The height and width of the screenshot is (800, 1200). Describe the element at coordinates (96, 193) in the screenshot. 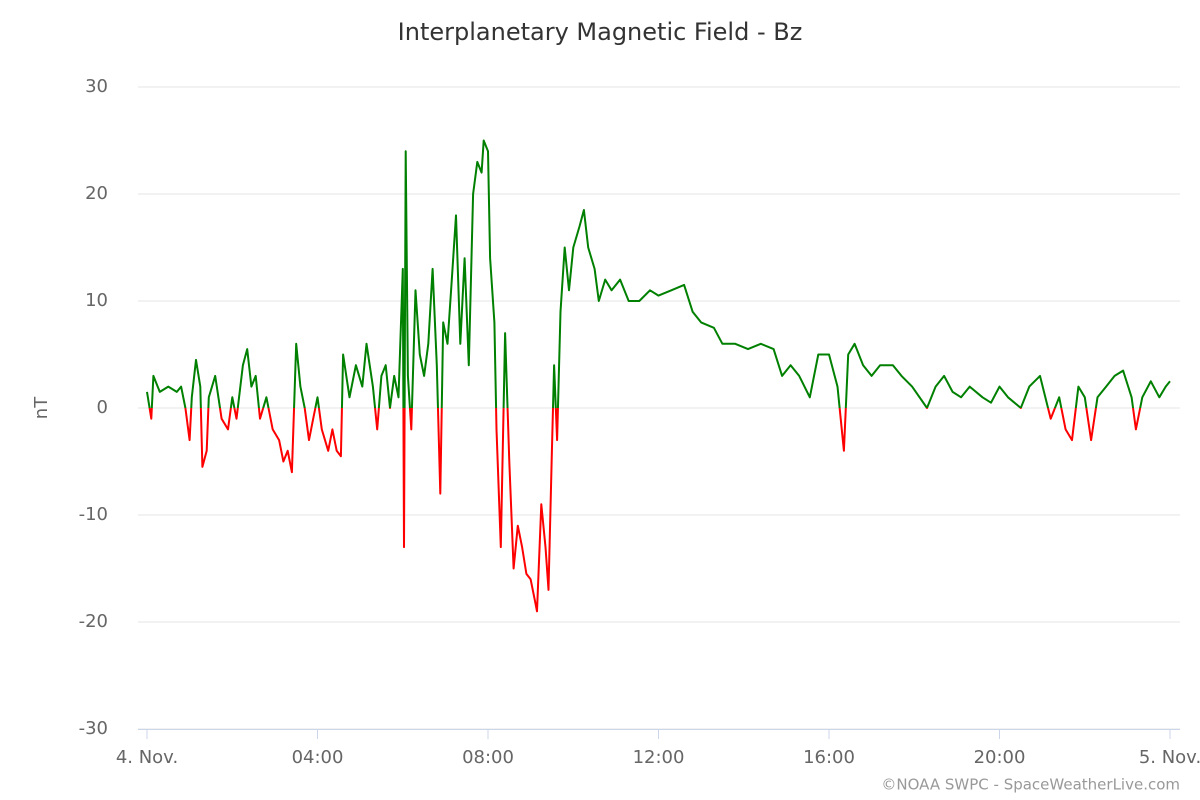

I see `y-tick-label: 20` at that location.